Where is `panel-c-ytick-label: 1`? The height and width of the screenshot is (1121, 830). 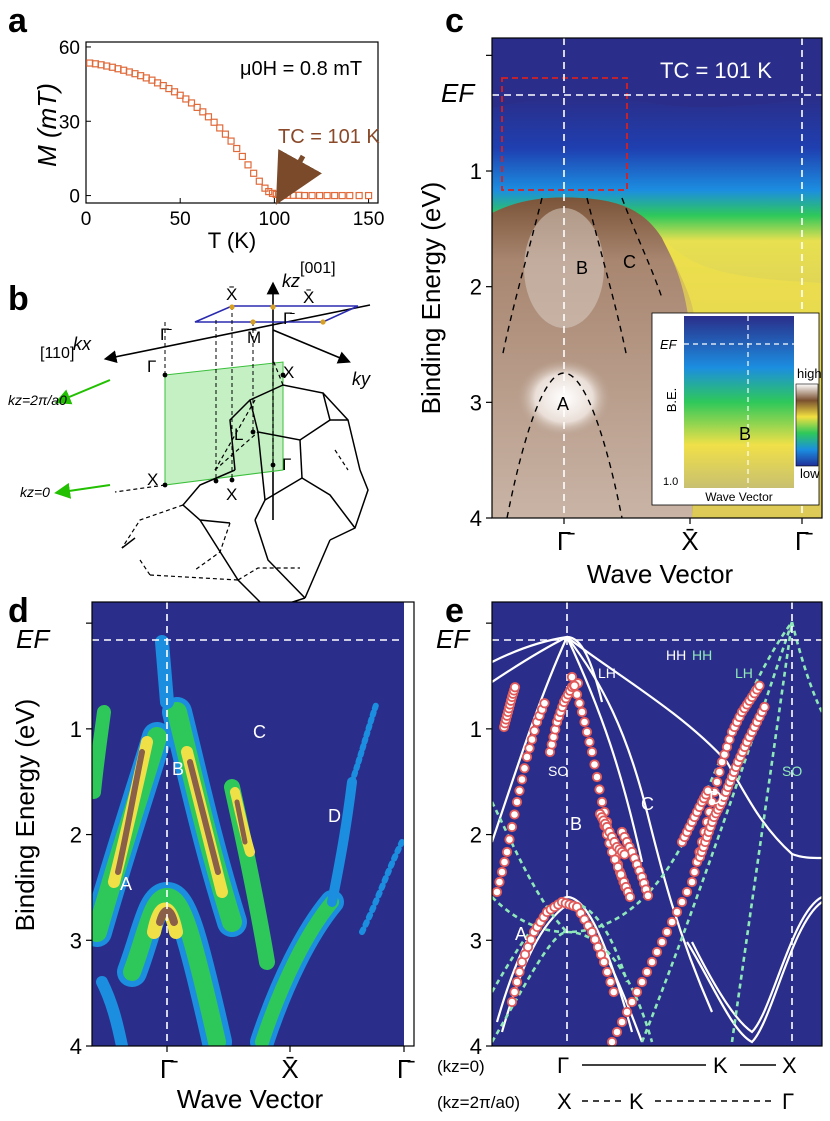
panel-c-ytick-label: 1 is located at coordinates (476, 171).